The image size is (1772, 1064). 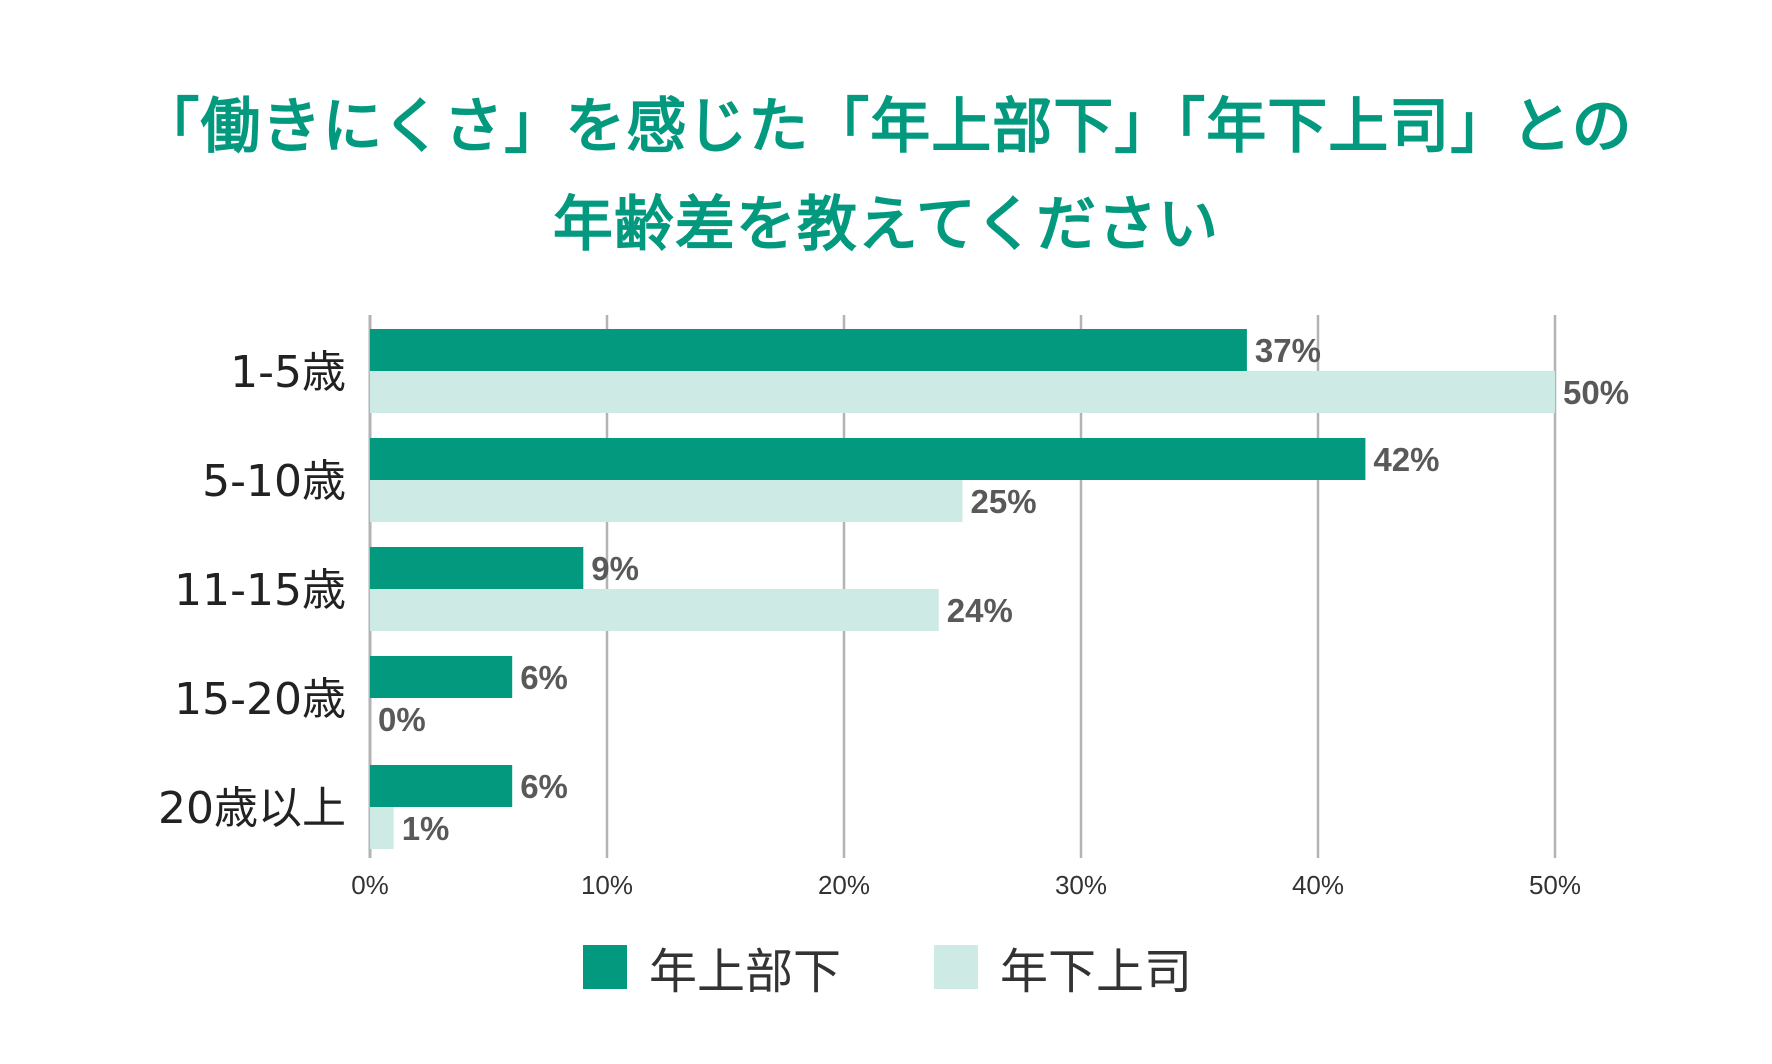 I want to click on category-label: 1-5歳, so click(x=288, y=372).